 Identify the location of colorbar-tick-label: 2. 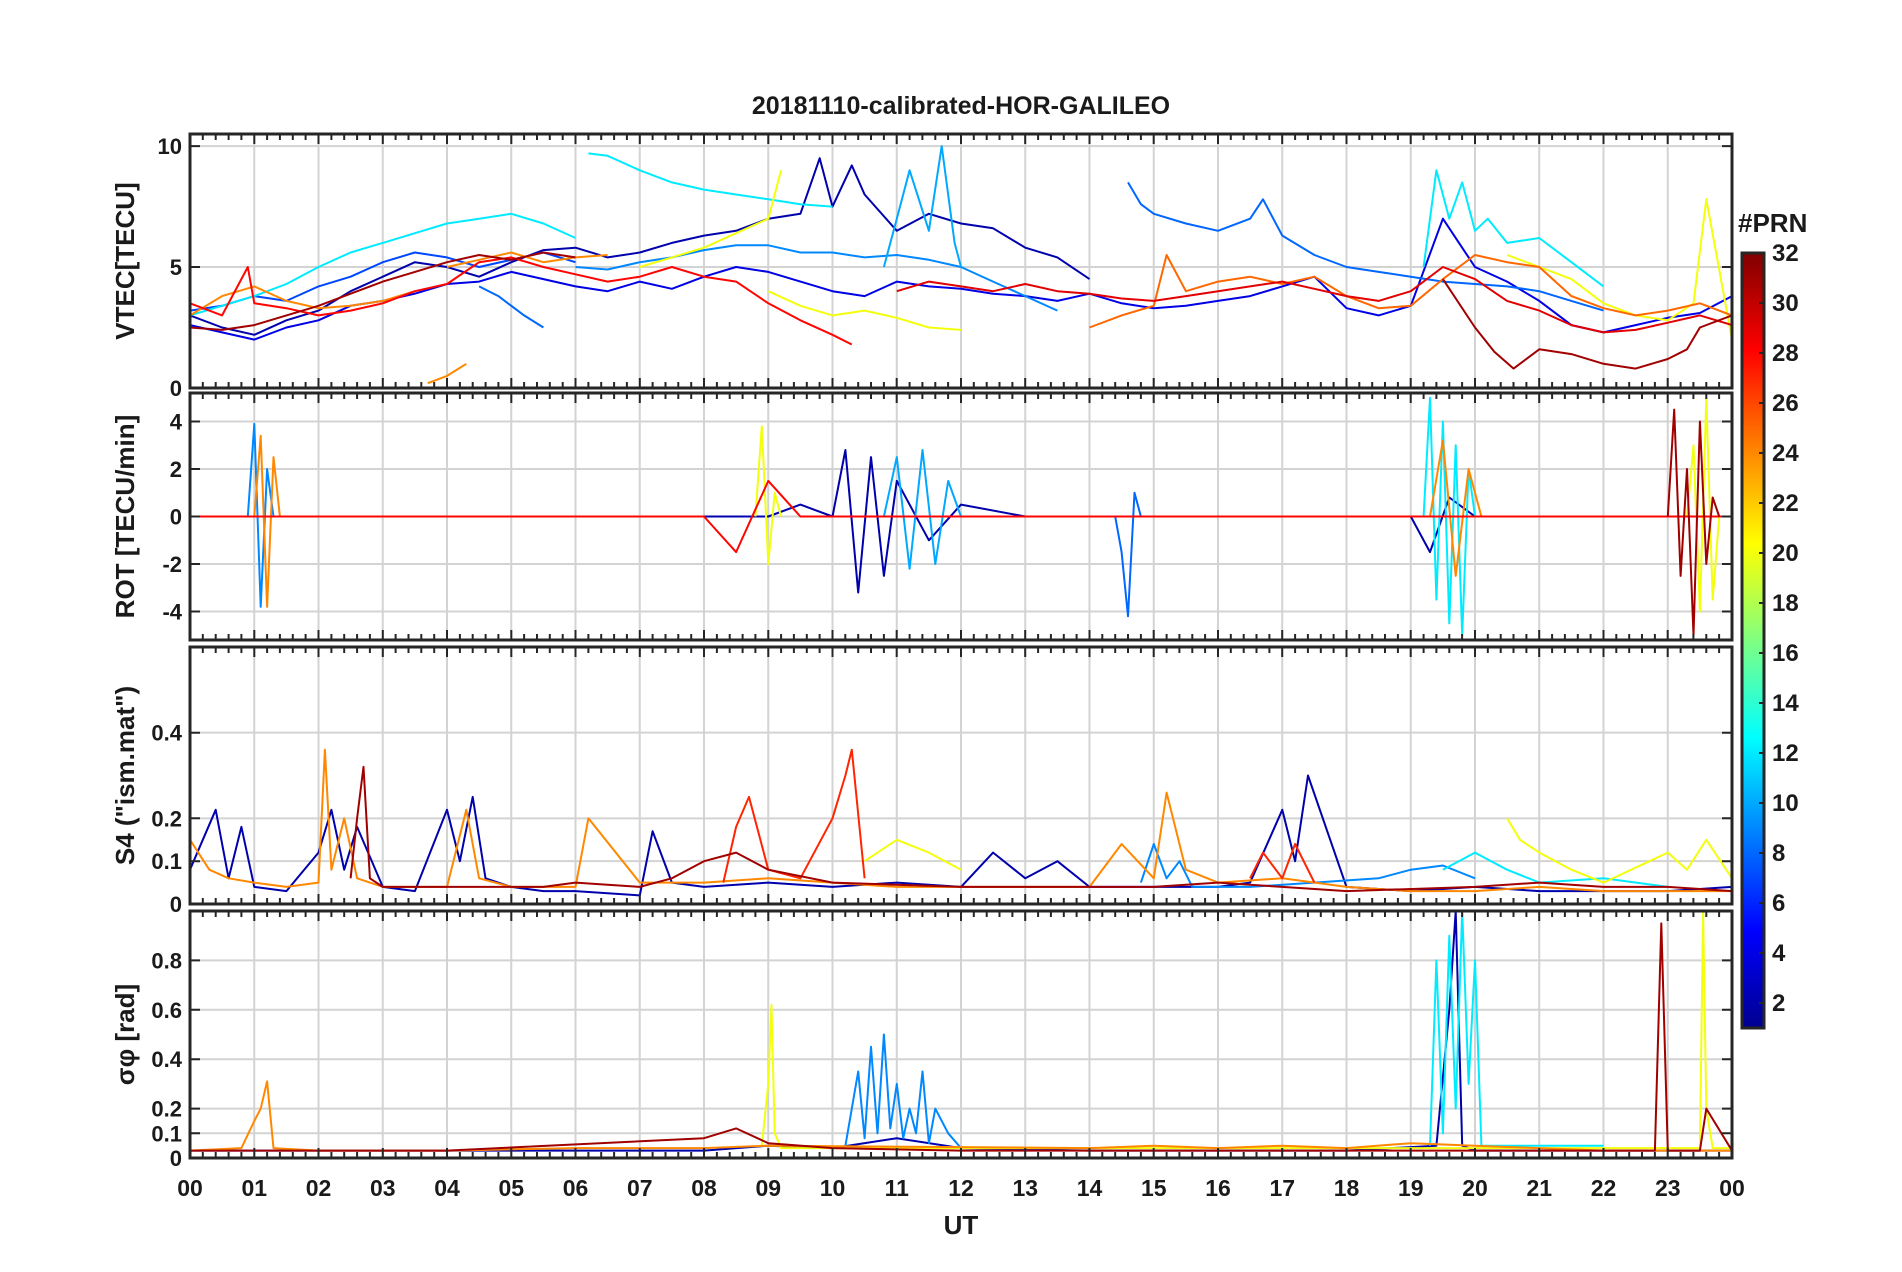
(1778, 1003).